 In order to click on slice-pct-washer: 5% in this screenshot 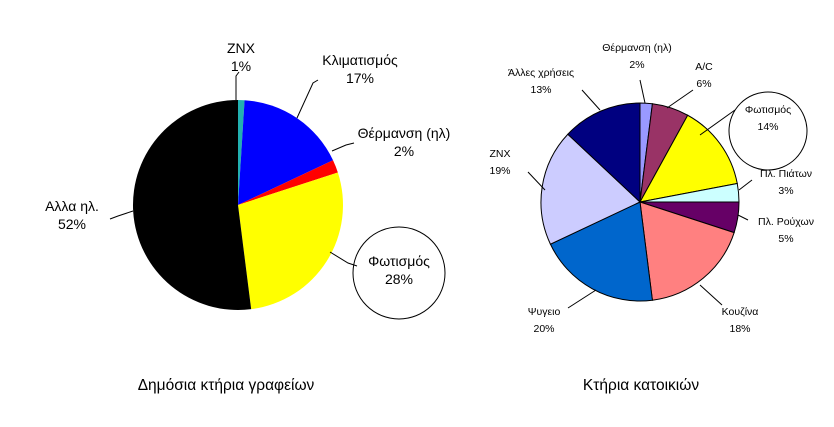, I will do `click(785, 239)`.